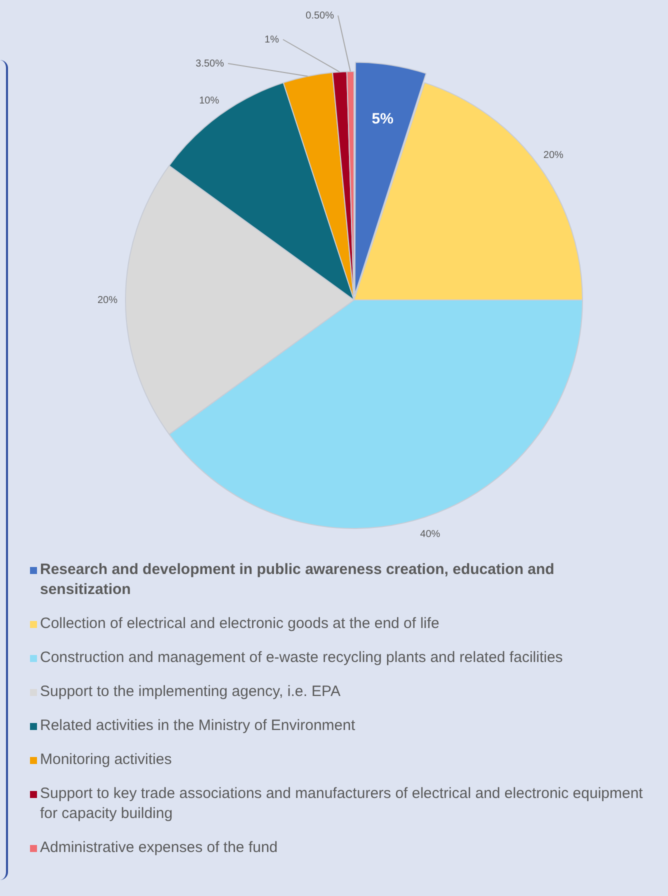 The width and height of the screenshot is (668, 896). I want to click on data-label: 0.50%, so click(320, 16).